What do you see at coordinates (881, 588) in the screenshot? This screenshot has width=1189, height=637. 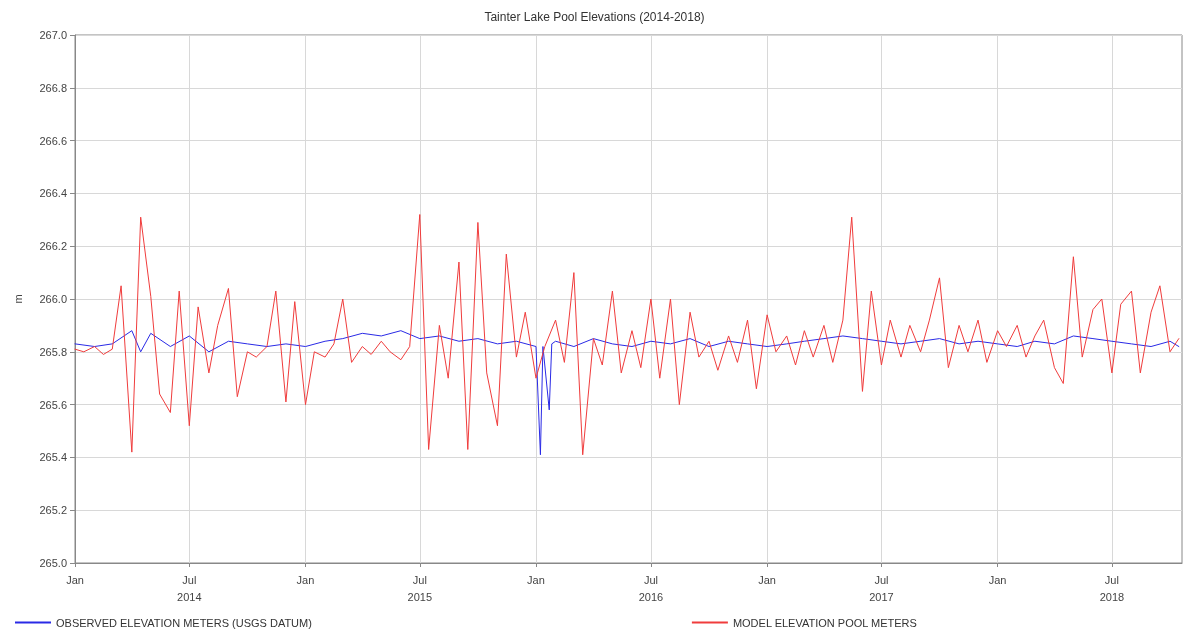 I see `x-tick-label: Jul 2017` at bounding box center [881, 588].